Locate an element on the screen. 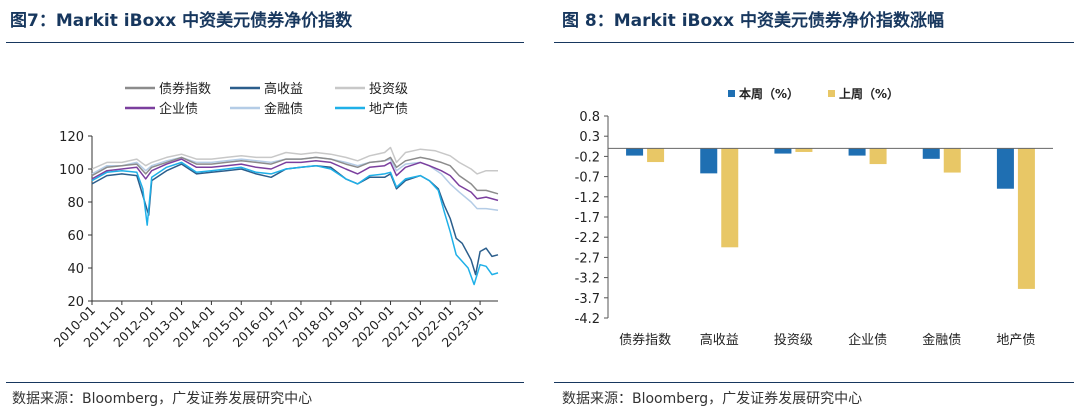 The image size is (1080, 419). y-tick-label: -3.2 is located at coordinates (587, 279).